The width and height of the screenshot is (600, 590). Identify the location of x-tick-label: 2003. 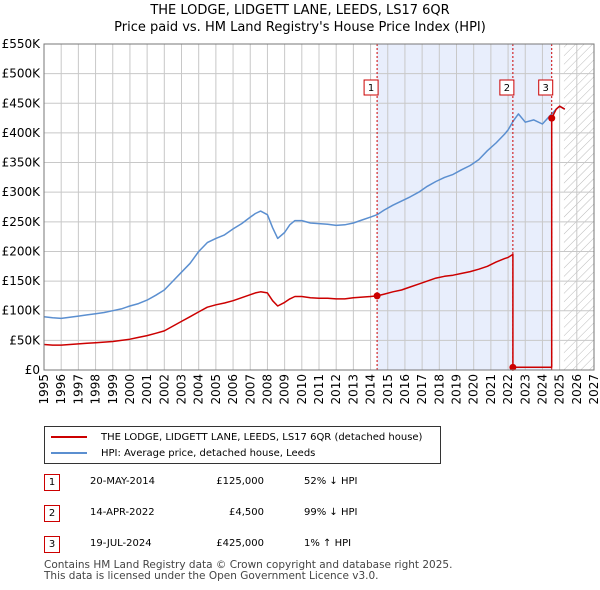
(182, 389).